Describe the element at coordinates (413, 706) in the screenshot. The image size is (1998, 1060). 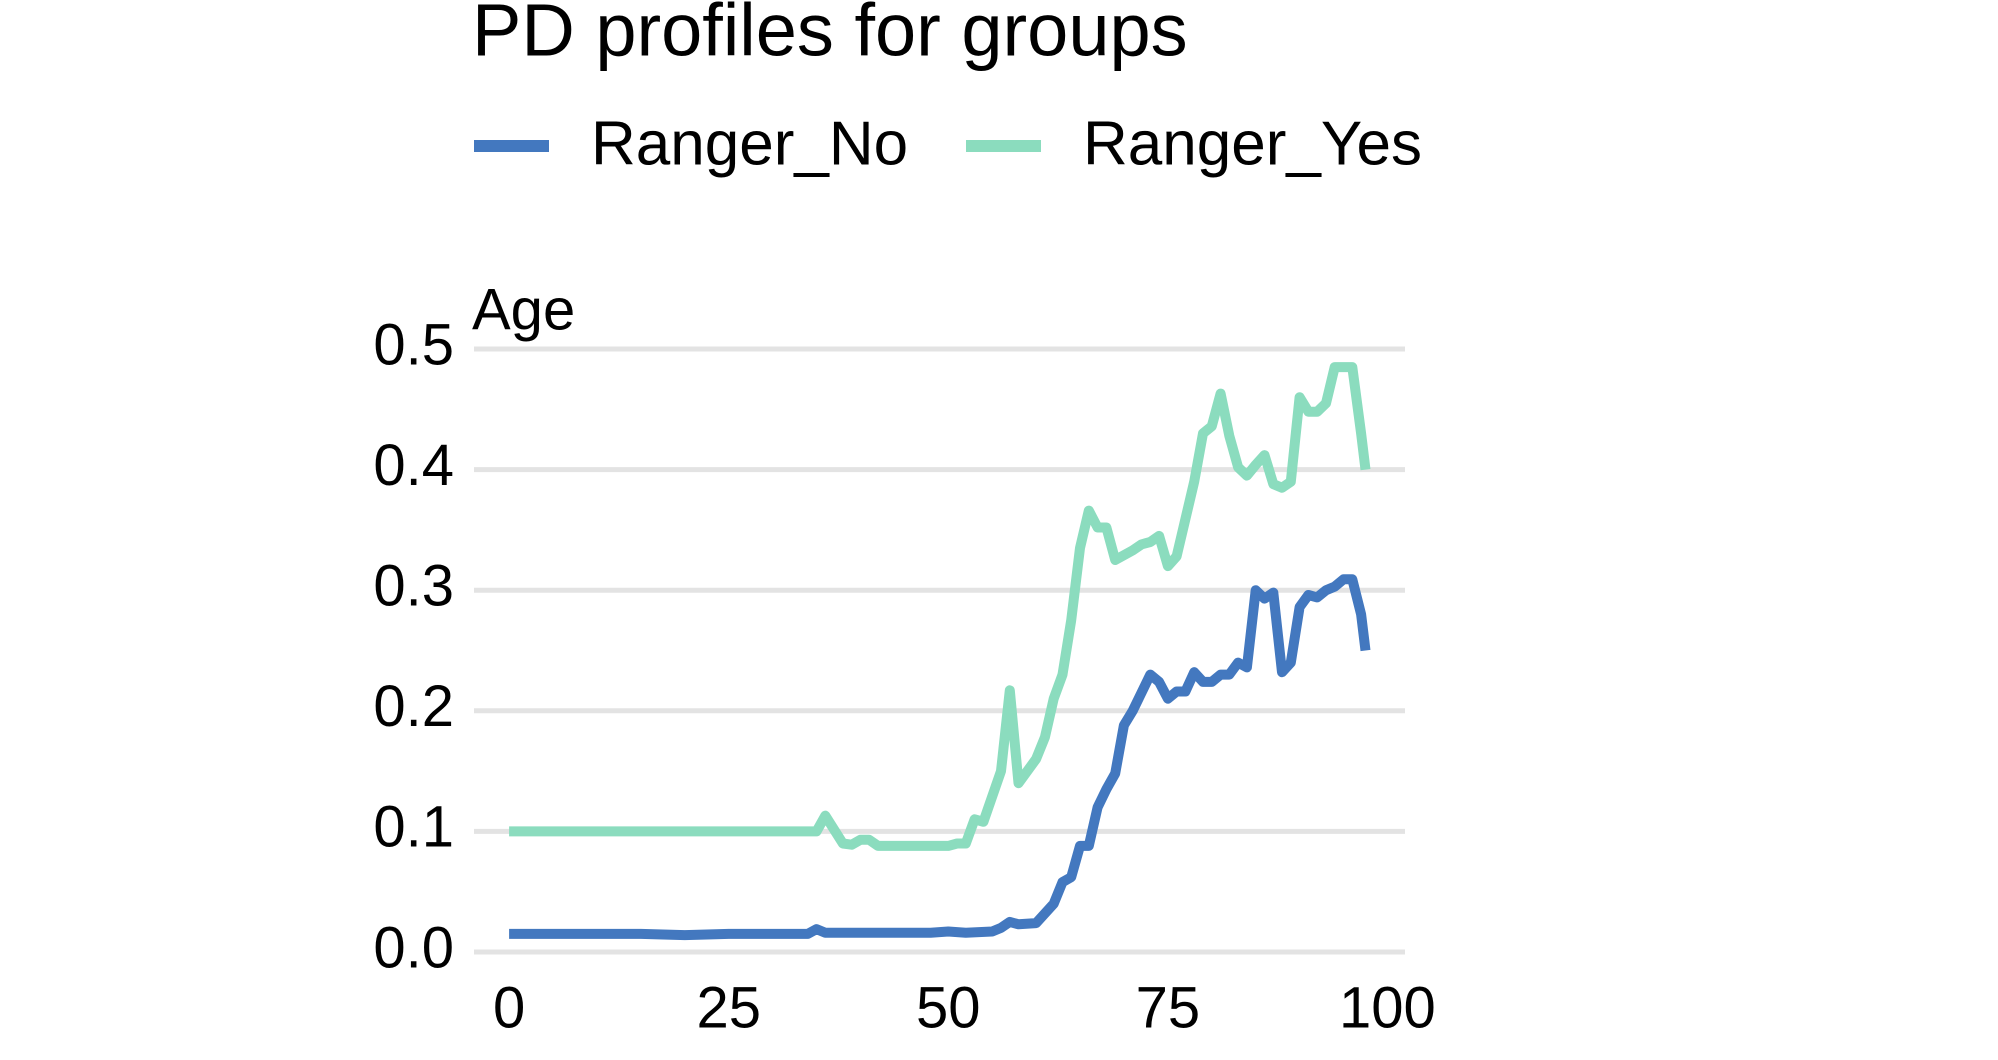
I see `y-tick-label: 0.2` at that location.